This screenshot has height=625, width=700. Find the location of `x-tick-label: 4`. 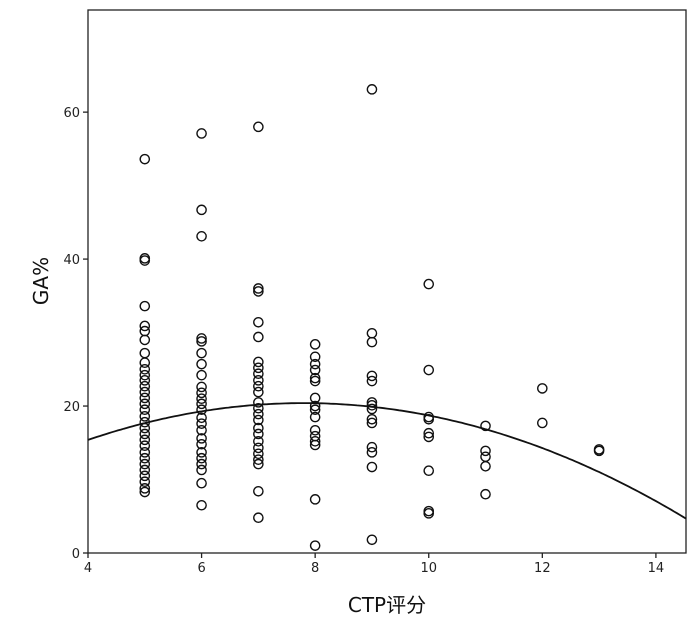

x-tick-label: 4 is located at coordinates (88, 568).